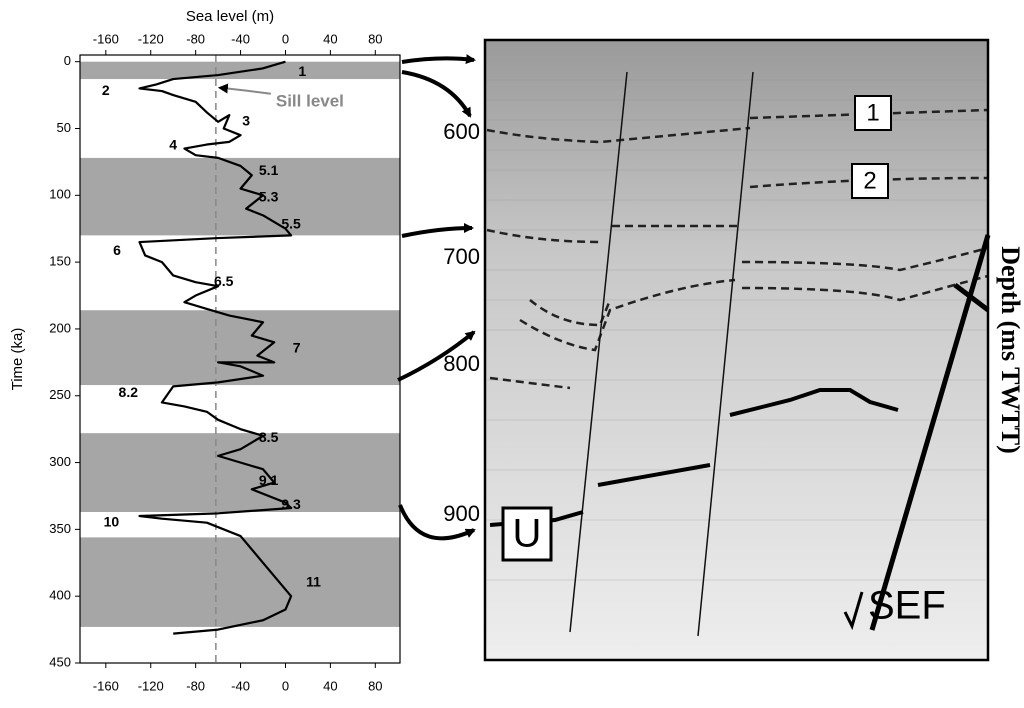  What do you see at coordinates (310, 100) in the screenshot?
I see `sill-label: Sill level` at bounding box center [310, 100].